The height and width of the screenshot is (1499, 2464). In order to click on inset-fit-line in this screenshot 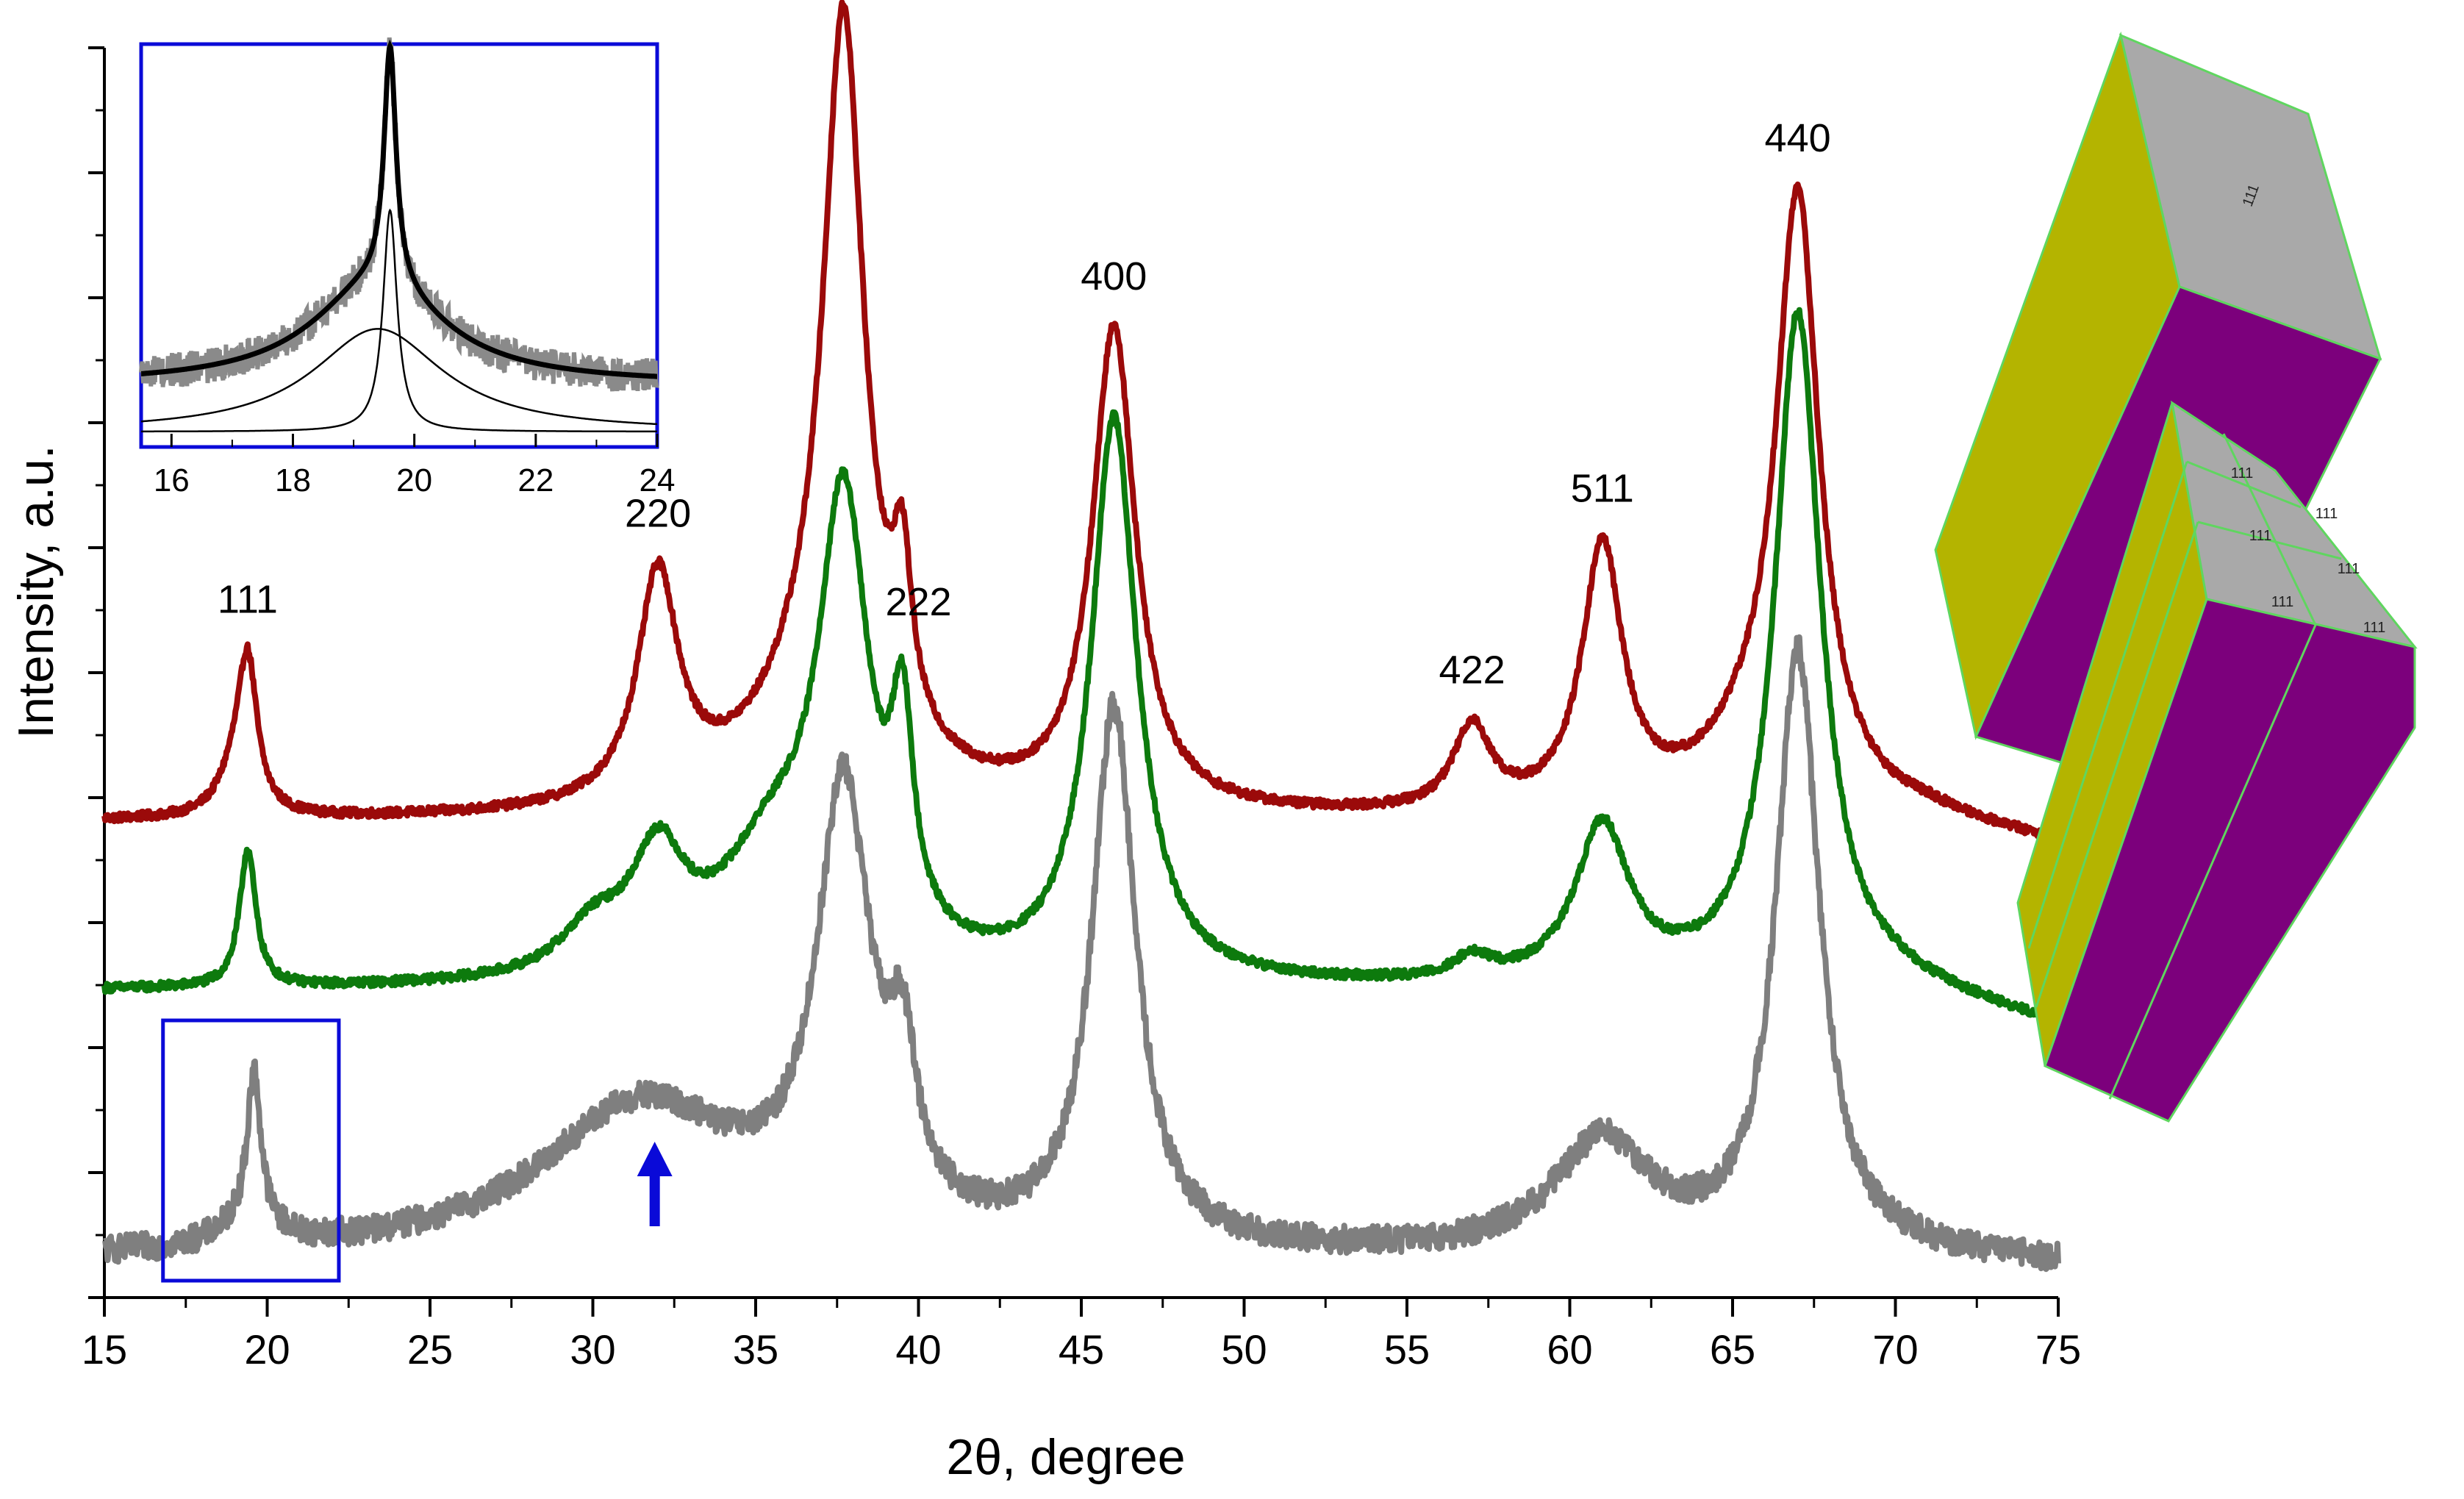, I will do `click(399, 209)`.